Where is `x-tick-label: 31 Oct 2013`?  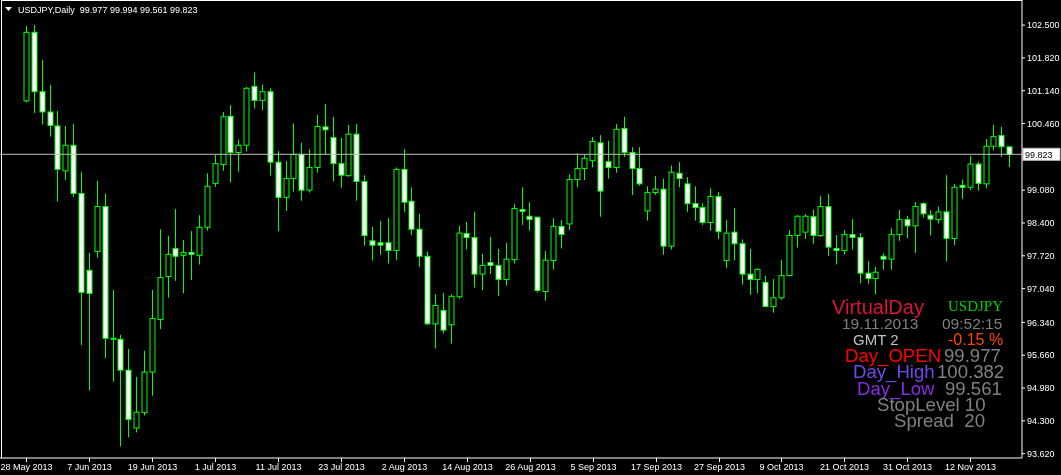 x-tick-label: 31 Oct 2013 is located at coordinates (907, 467).